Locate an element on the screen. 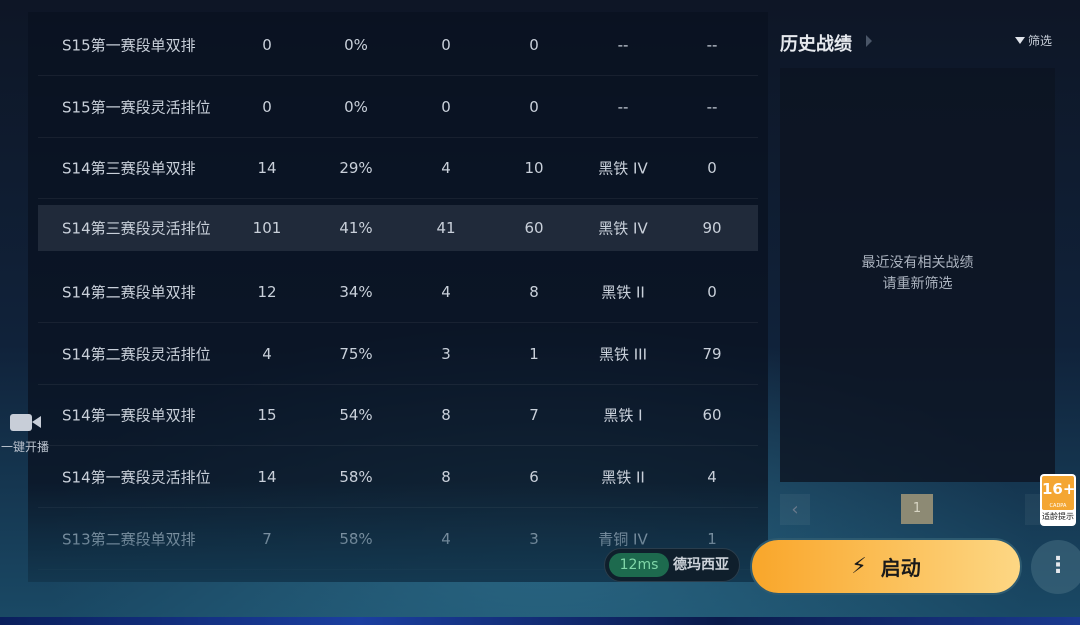 Image resolution: width=1080 pixels, height=625 pixels. cell-lp: 4 is located at coordinates (712, 476).